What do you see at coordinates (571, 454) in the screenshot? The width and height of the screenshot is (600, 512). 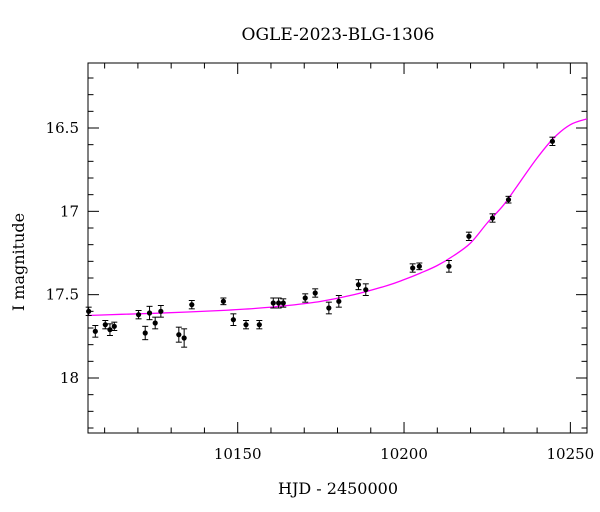 I see `x-tick-label: 10250` at bounding box center [571, 454].